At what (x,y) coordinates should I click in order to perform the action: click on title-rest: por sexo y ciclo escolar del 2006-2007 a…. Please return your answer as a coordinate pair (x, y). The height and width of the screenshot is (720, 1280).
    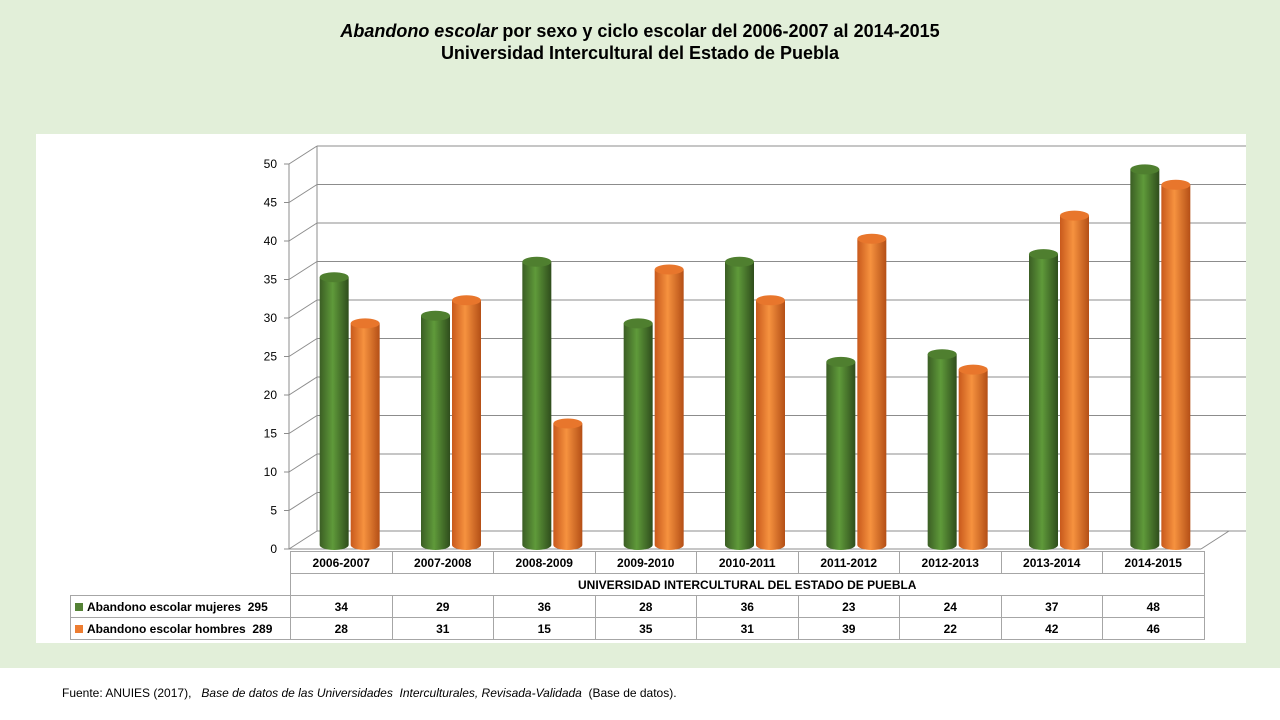
    Looking at the image, I should click on (718, 31).